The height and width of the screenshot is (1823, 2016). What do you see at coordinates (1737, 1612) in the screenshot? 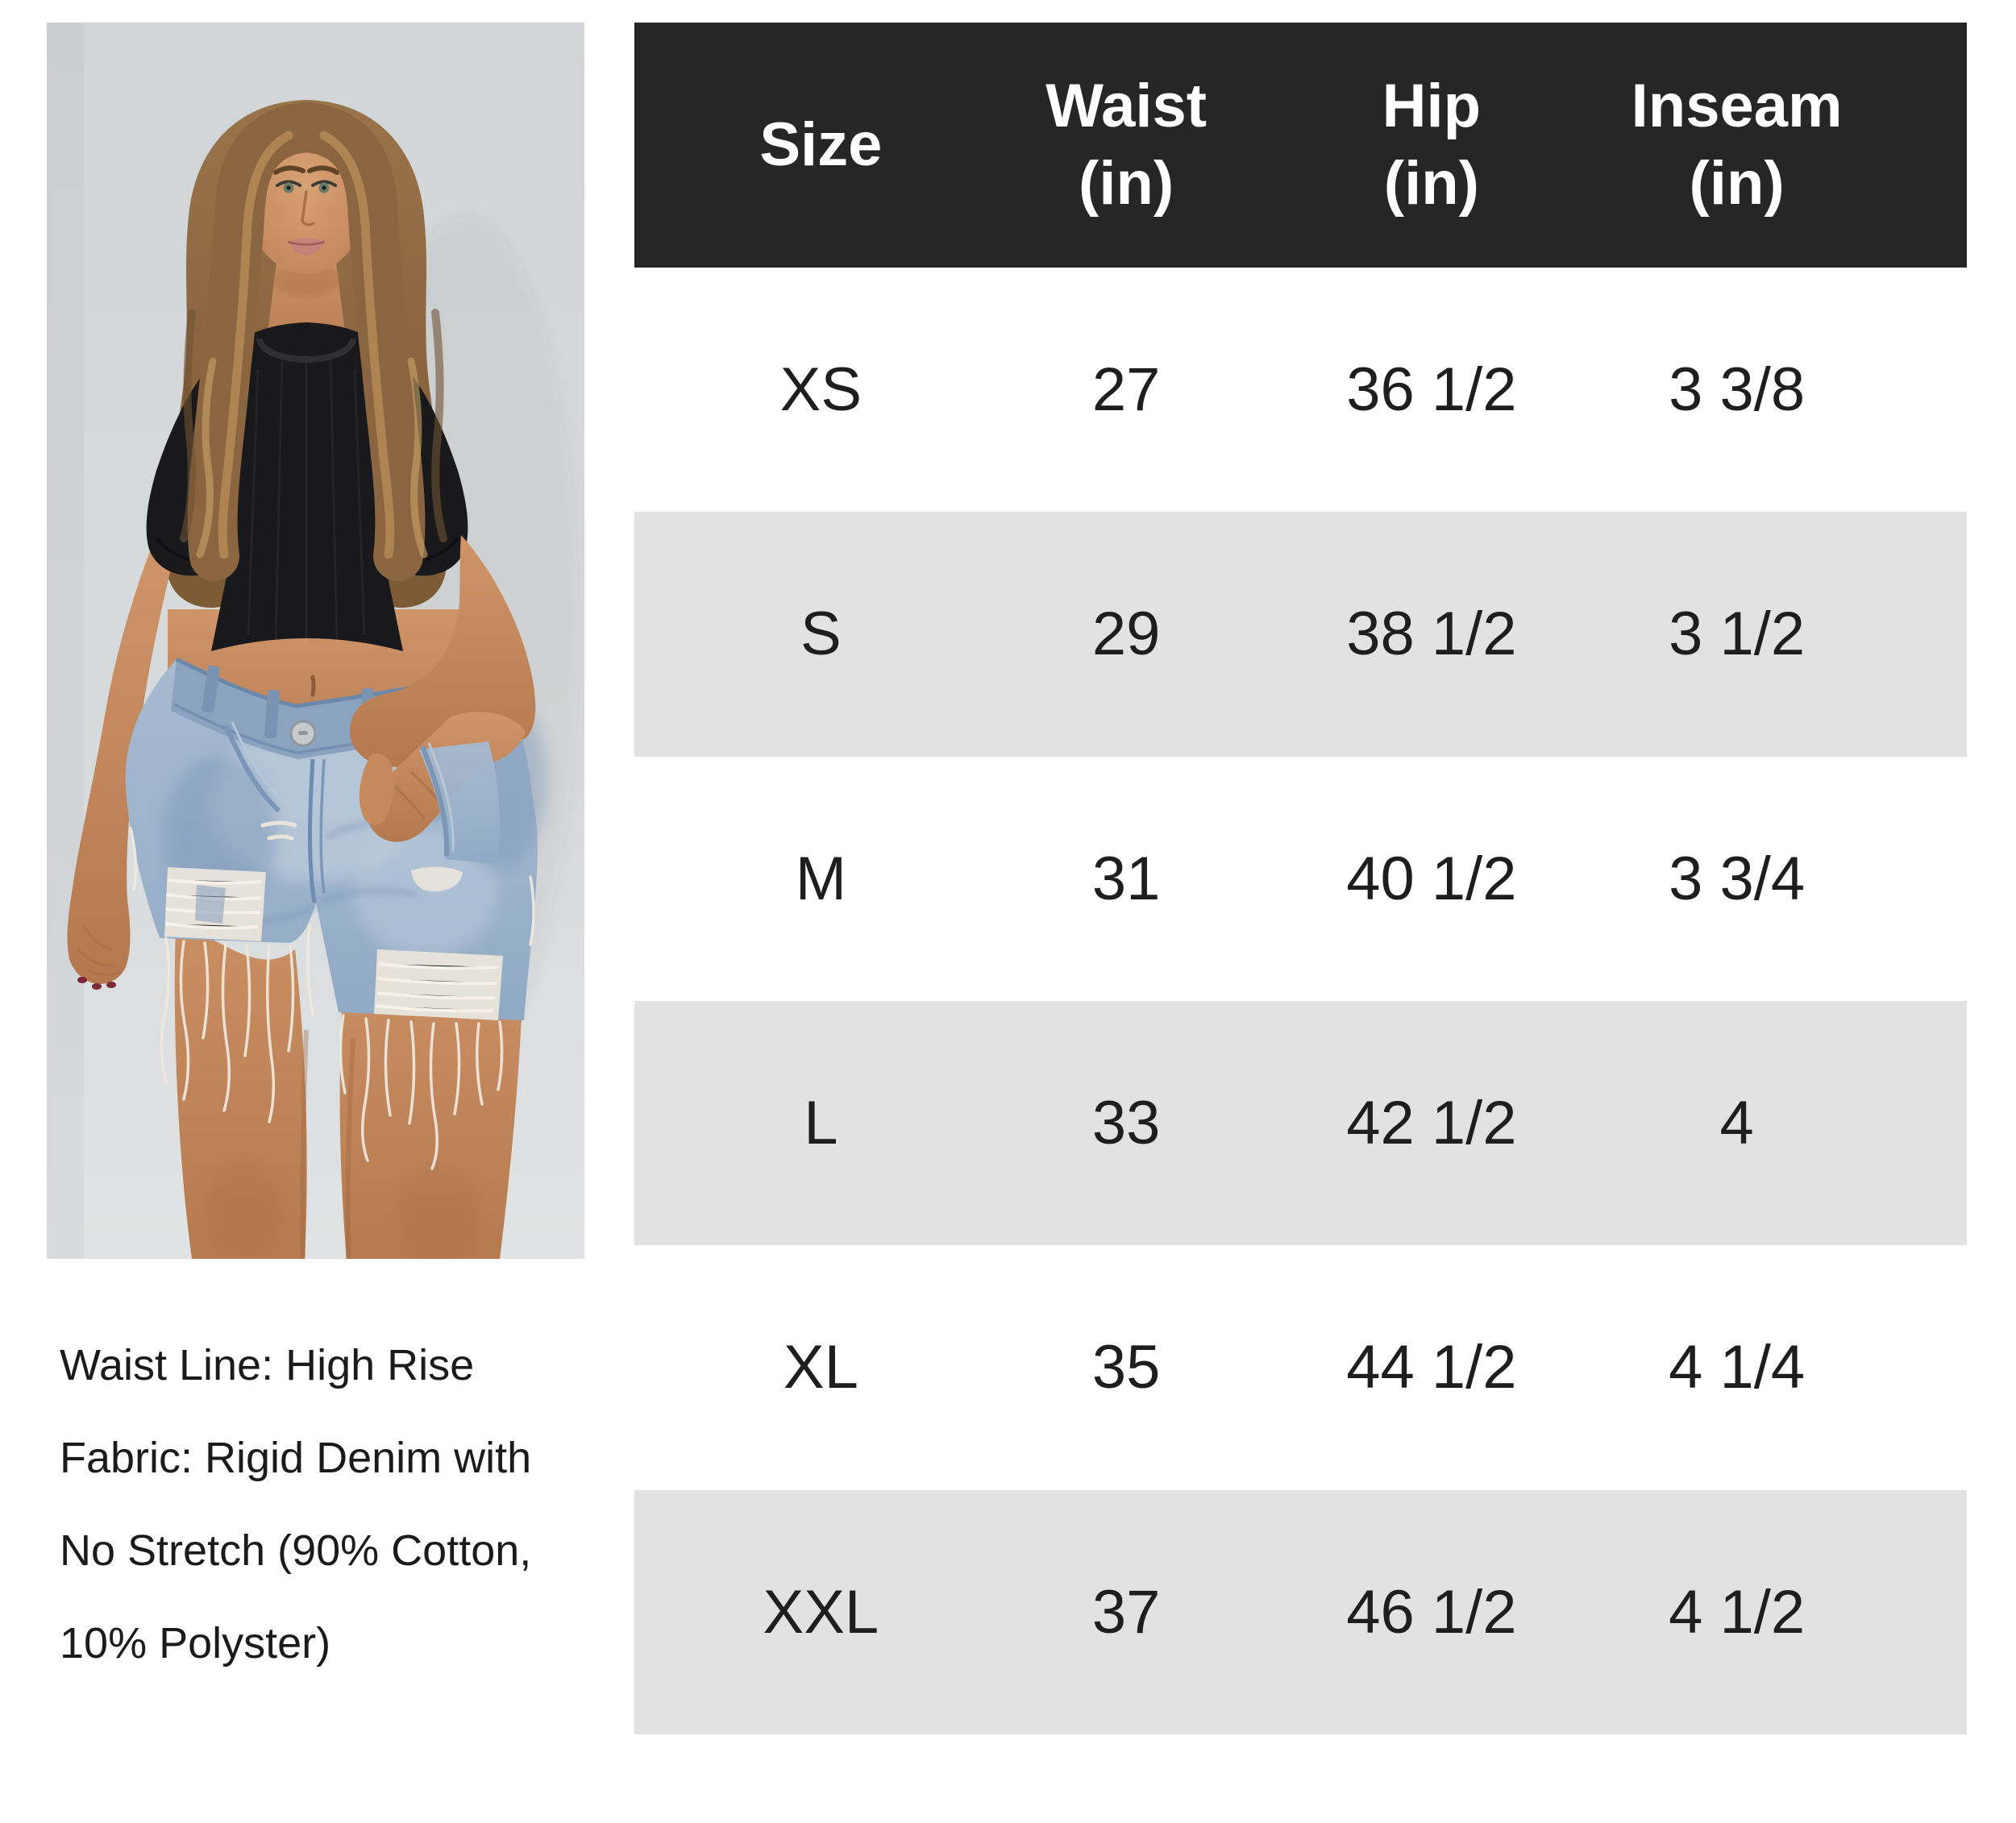
I see `cell-inseam: 4 1/2` at bounding box center [1737, 1612].